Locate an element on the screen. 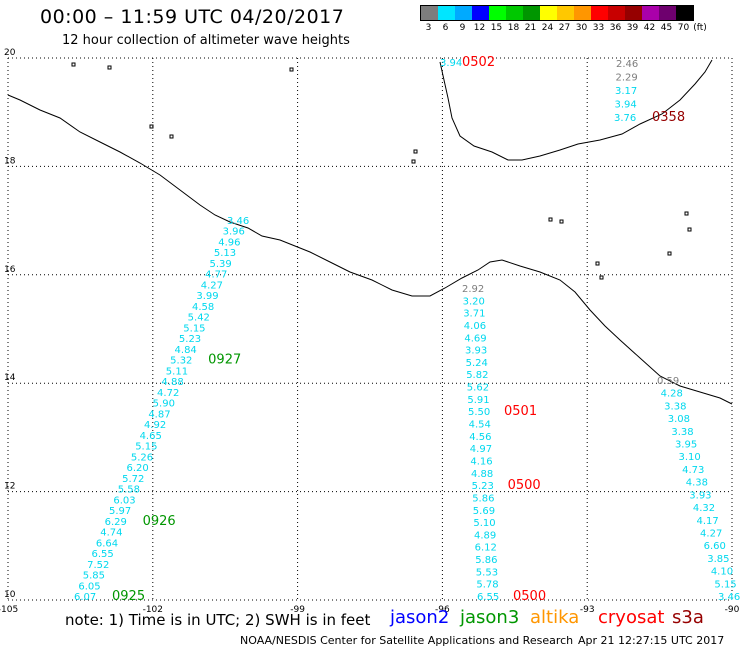 Image resolution: width=740 pixels, height=650 pixels. wave-height-value: 5.90 is located at coordinates (164, 404).